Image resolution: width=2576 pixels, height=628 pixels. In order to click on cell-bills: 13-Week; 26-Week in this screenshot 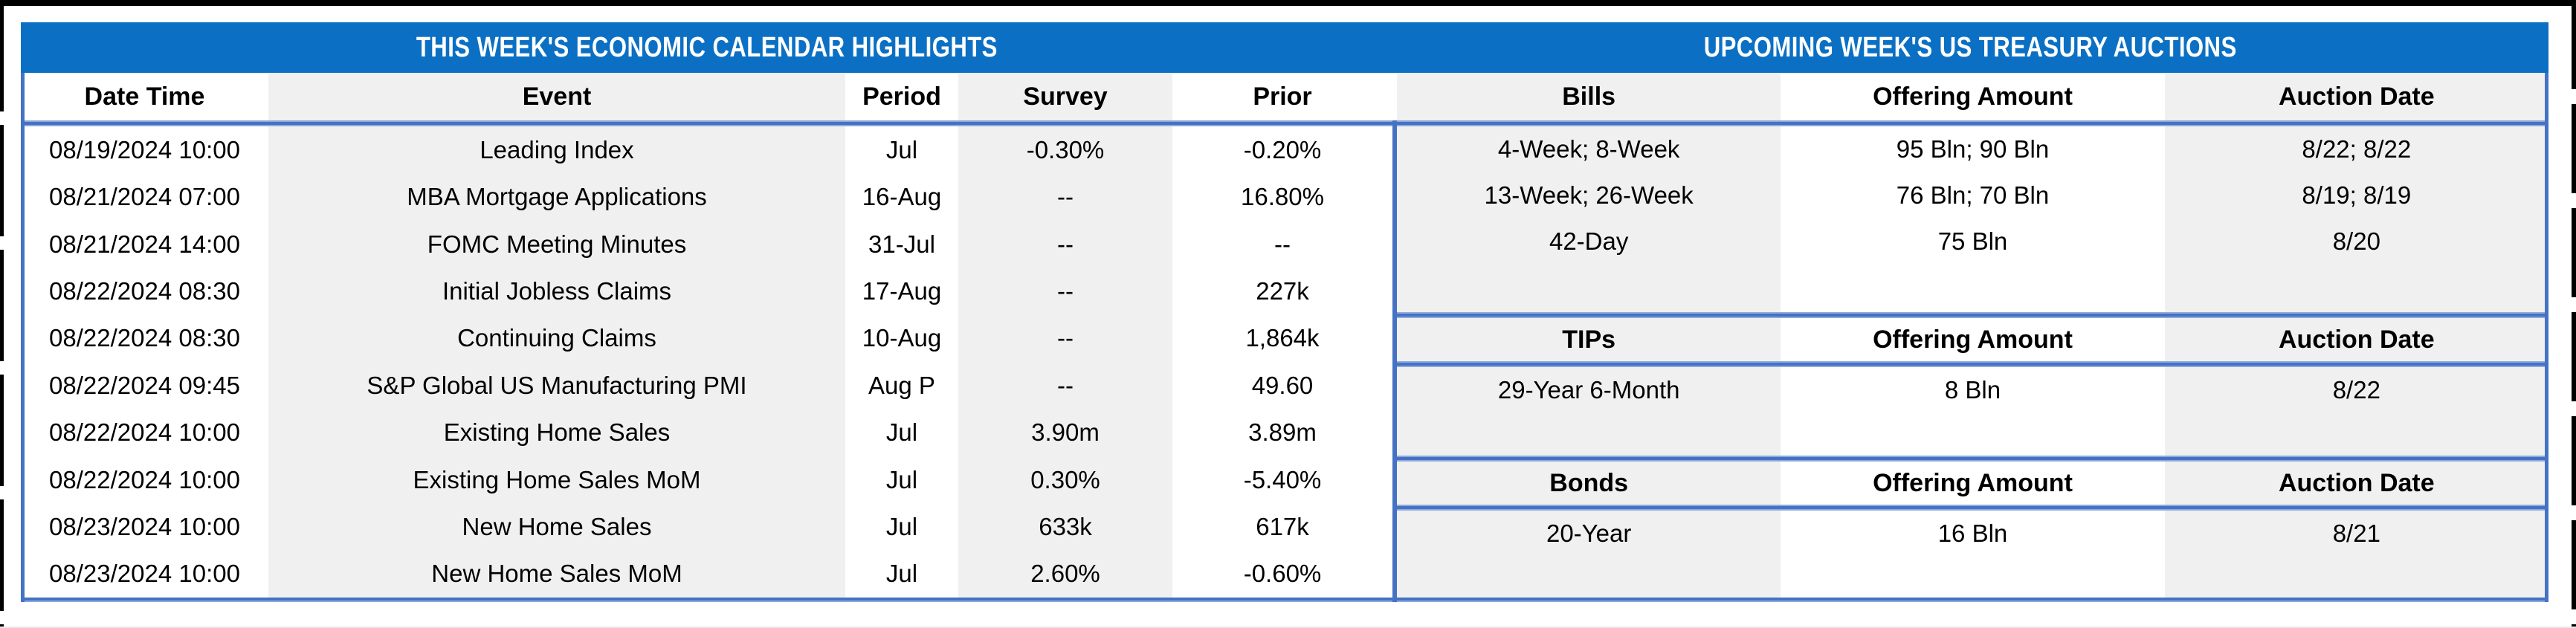, I will do `click(1589, 195)`.